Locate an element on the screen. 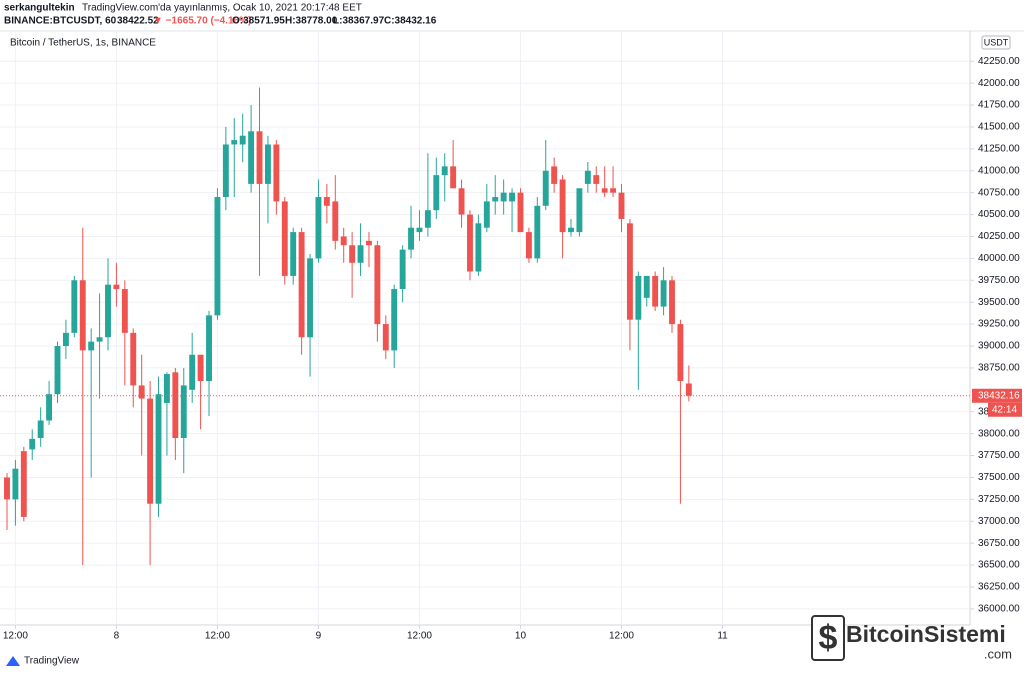  currency: USDT is located at coordinates (996, 42).